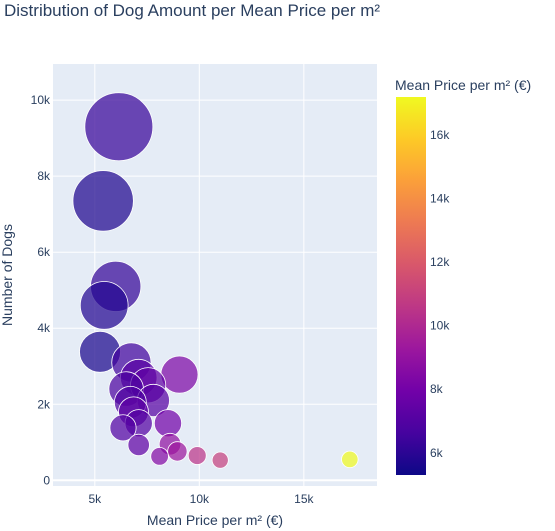 This screenshot has width=555, height=531. What do you see at coordinates (437, 453) in the screenshot?
I see `colorbar-tick-label: 6k` at bounding box center [437, 453].